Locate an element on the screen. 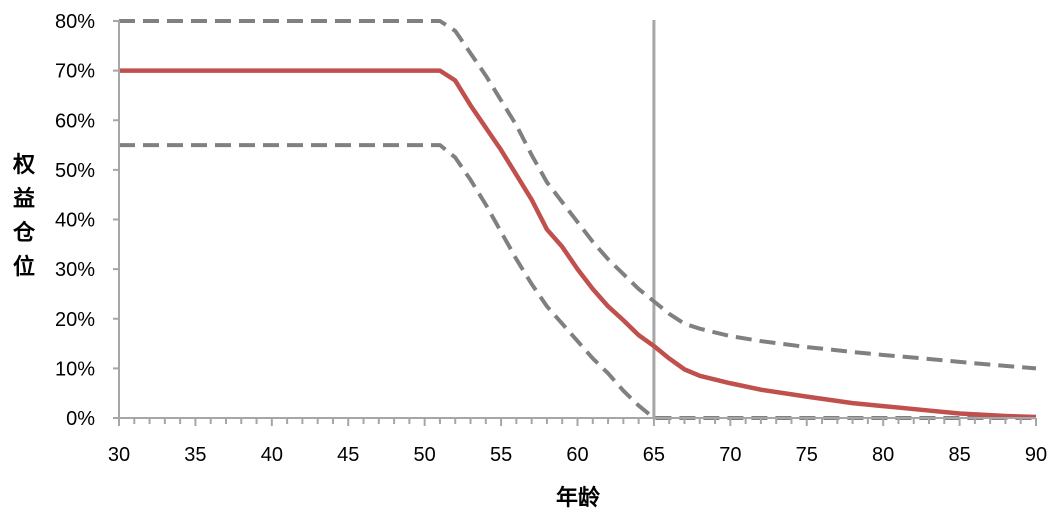  x-tick-label: 70 is located at coordinates (730, 455).